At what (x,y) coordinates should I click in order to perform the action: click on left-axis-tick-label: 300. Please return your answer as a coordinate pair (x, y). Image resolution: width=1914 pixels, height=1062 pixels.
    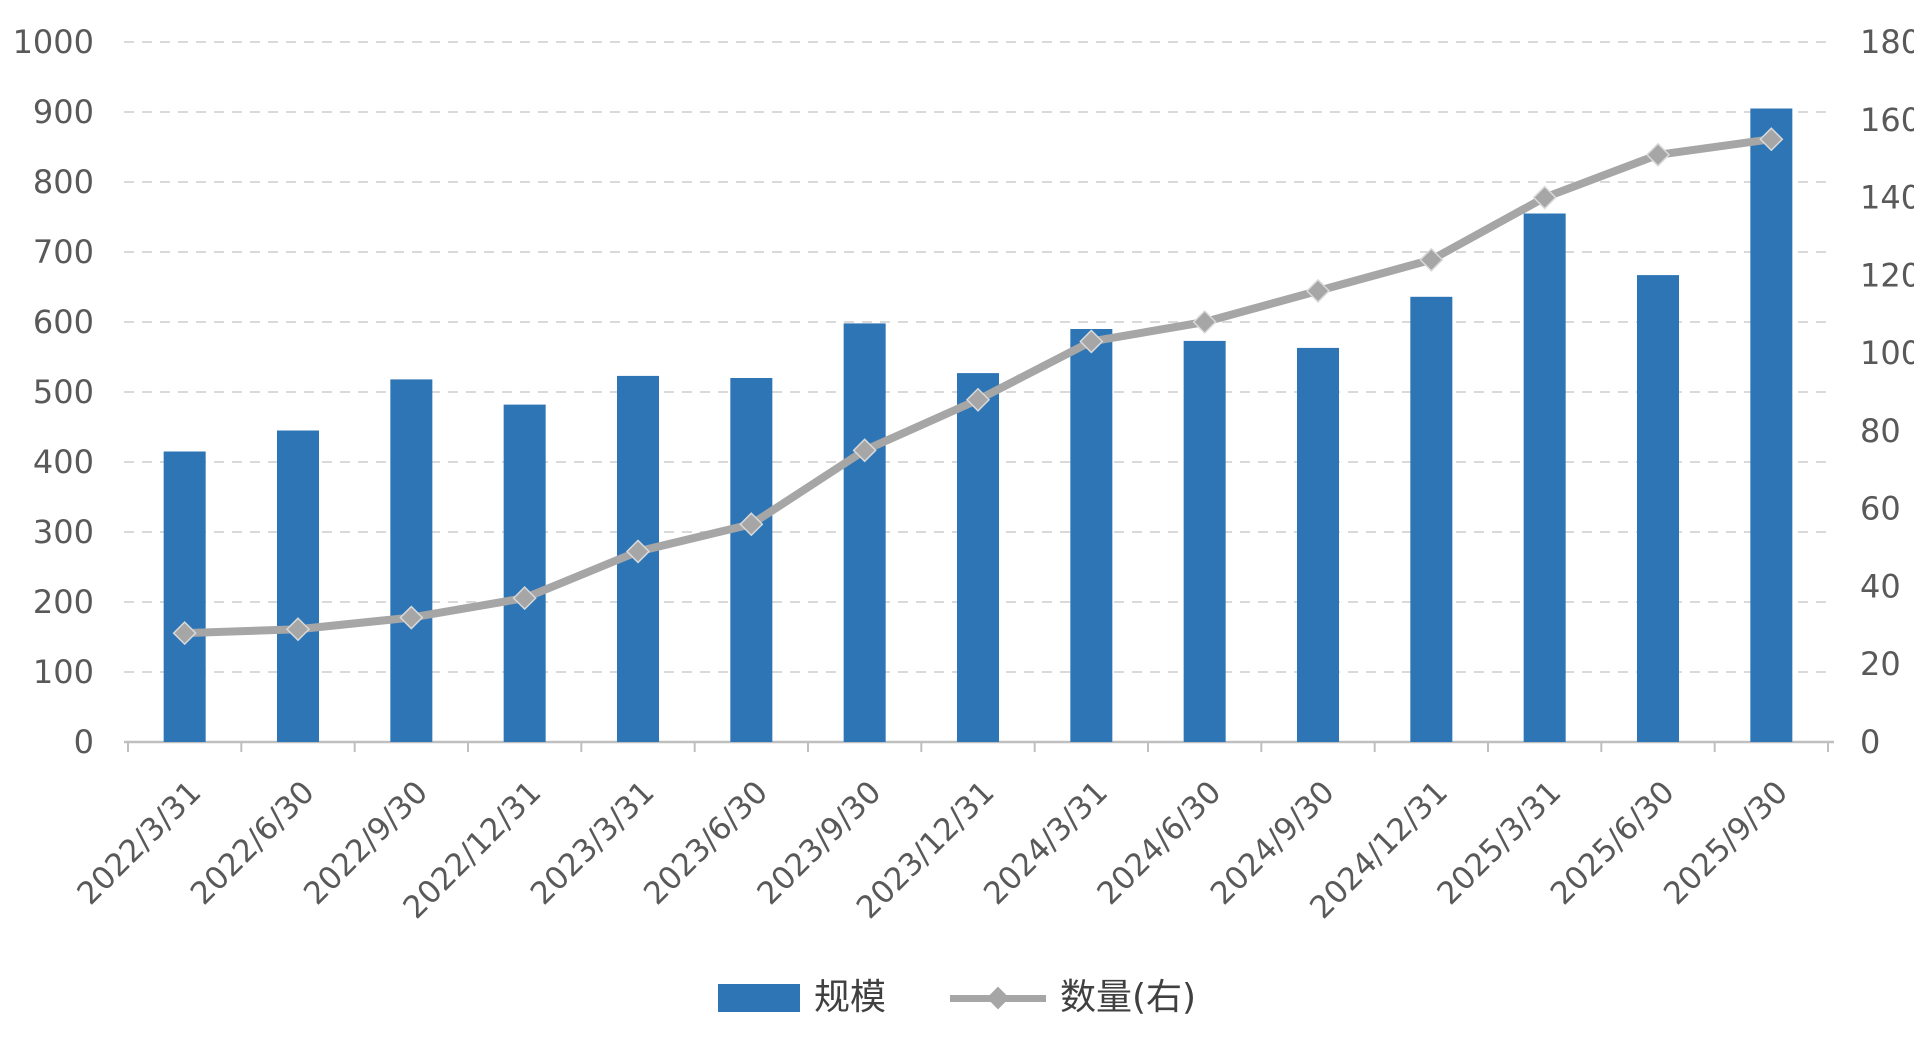
    Looking at the image, I should click on (63, 532).